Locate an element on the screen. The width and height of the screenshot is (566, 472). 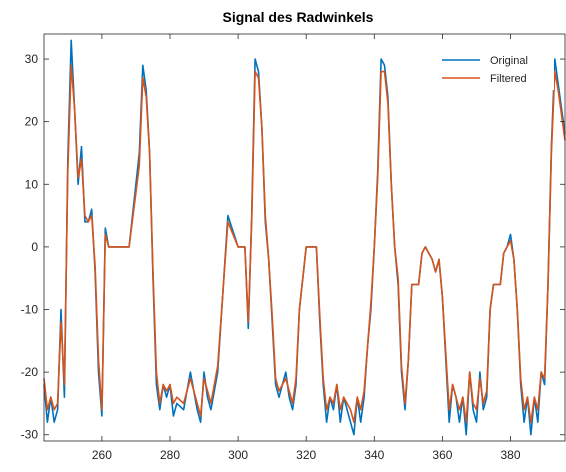
y-tick-label: 0 is located at coordinates (34, 247).